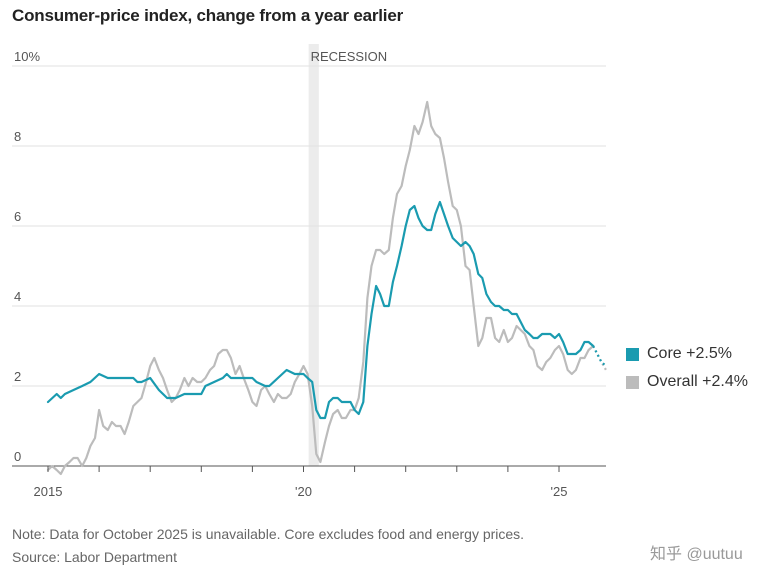  I want to click on legend-swatch-core, so click(632, 354).